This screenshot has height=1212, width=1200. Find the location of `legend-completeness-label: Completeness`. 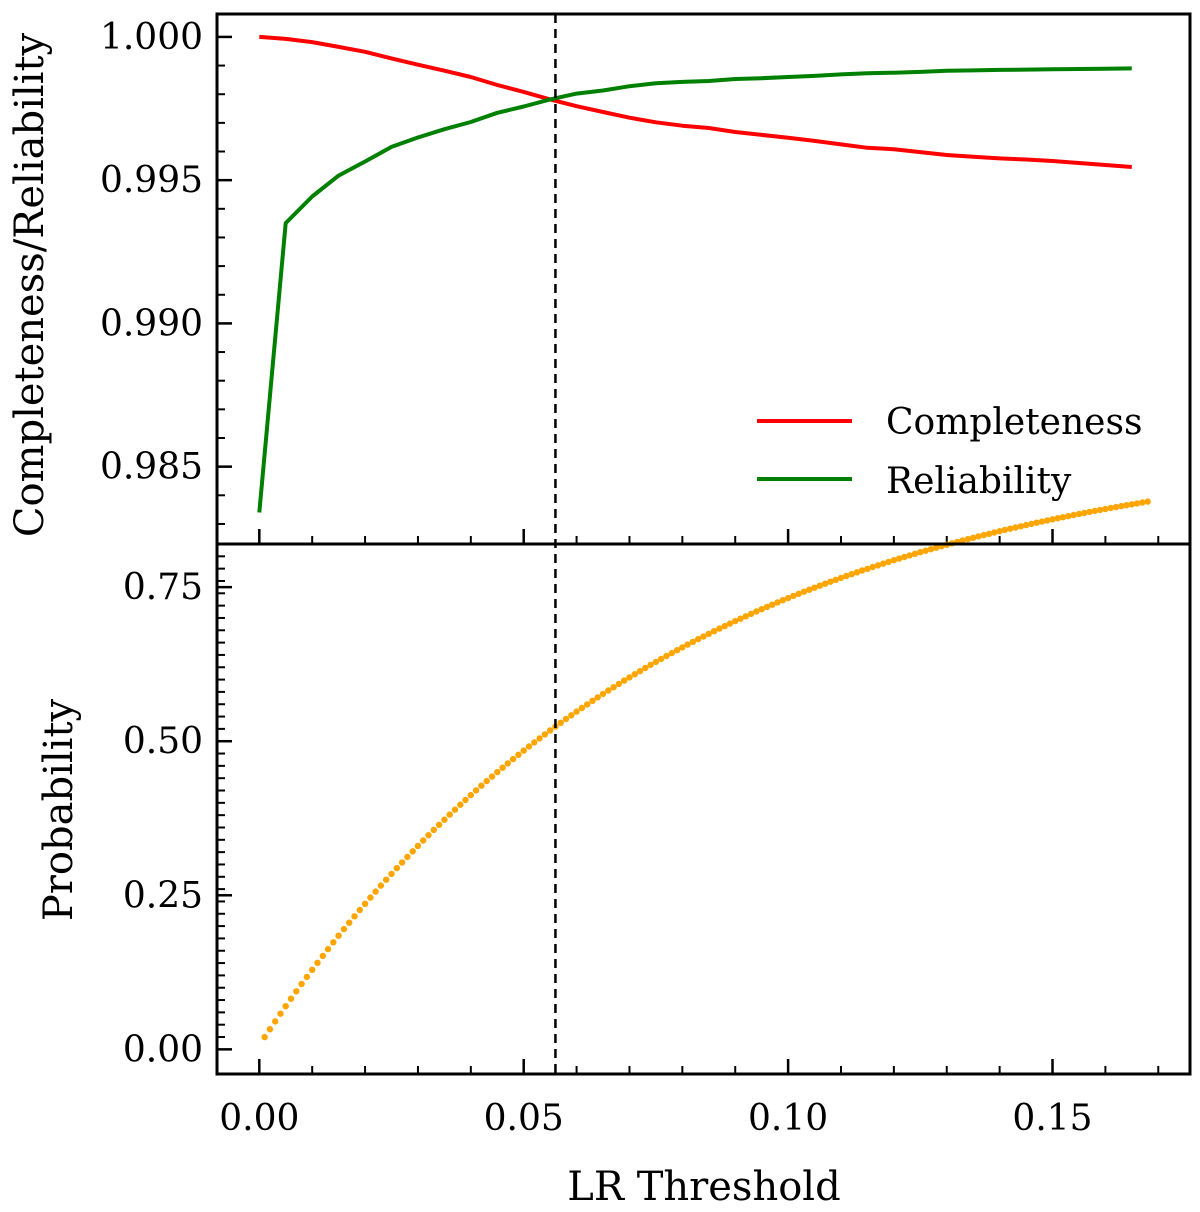

legend-completeness-label: Completeness is located at coordinates (1014, 422).